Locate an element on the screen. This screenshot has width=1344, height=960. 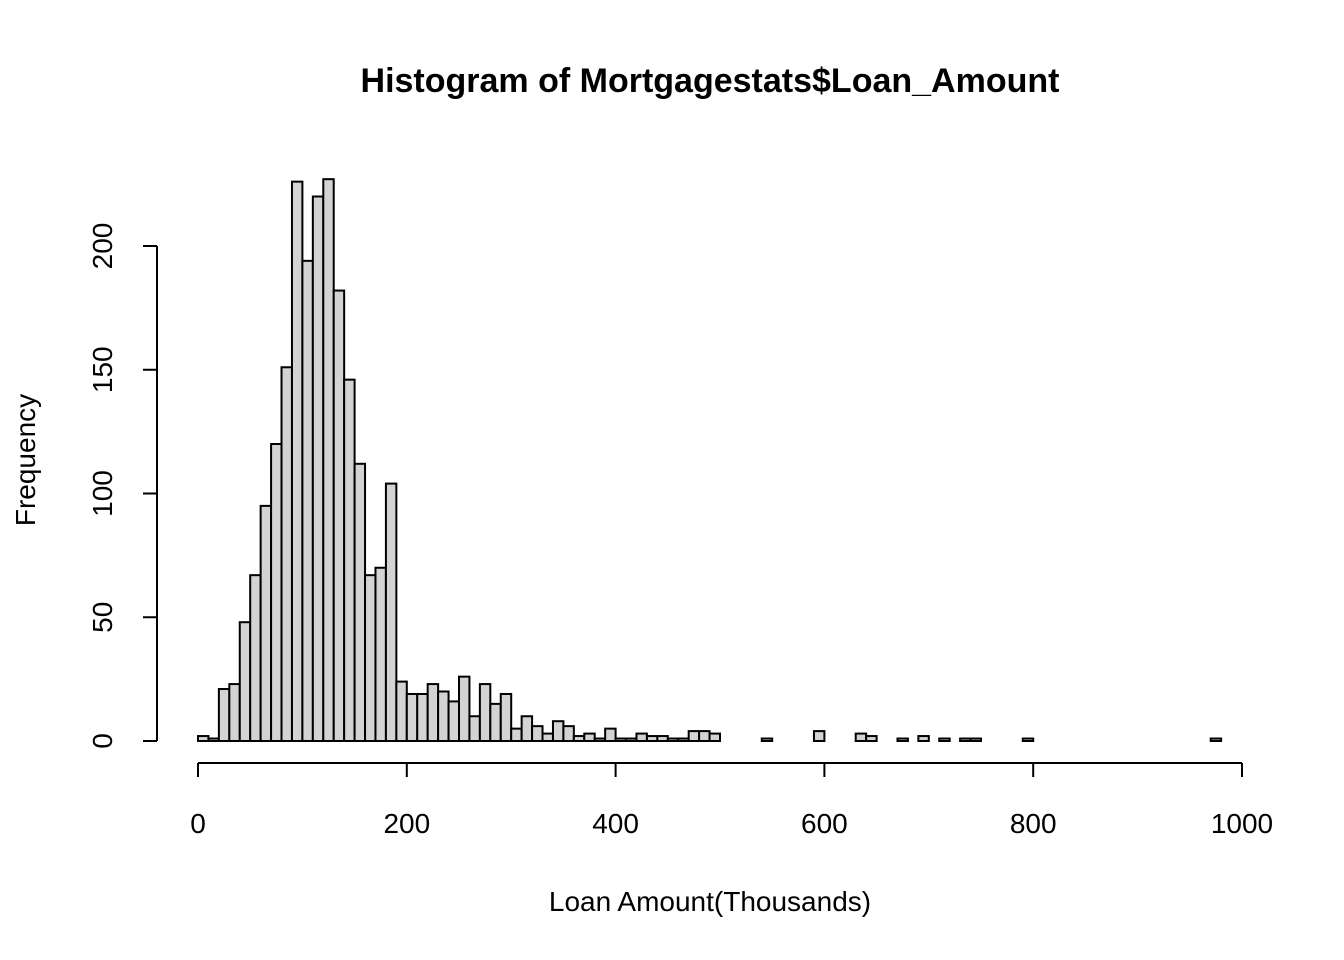
x-tick-label: 400 is located at coordinates (615, 823).